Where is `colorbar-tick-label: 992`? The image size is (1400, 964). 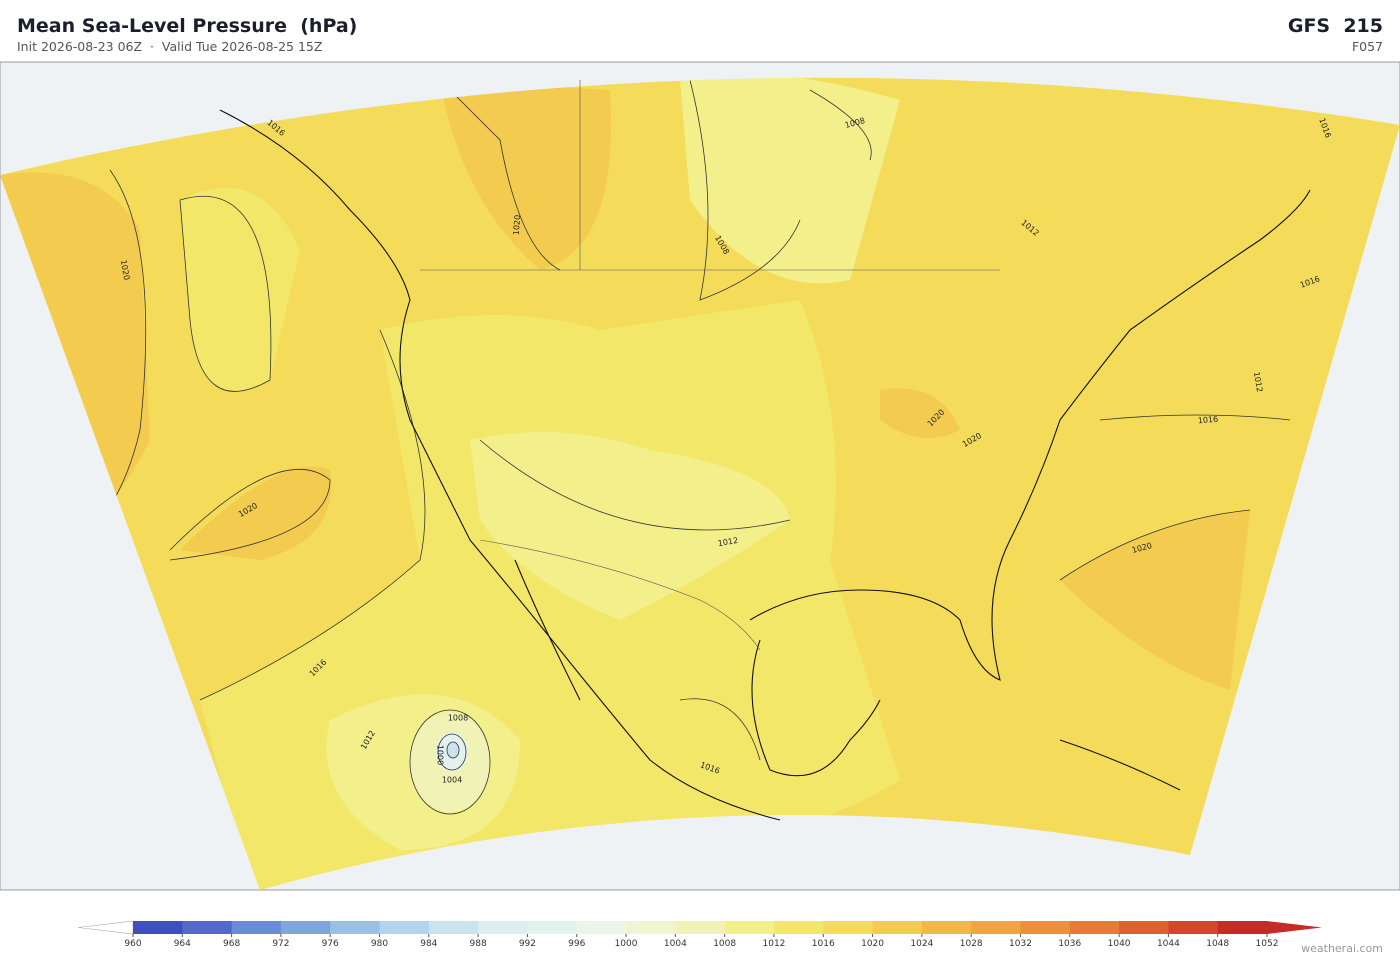 colorbar-tick-label: 992 is located at coordinates (527, 944).